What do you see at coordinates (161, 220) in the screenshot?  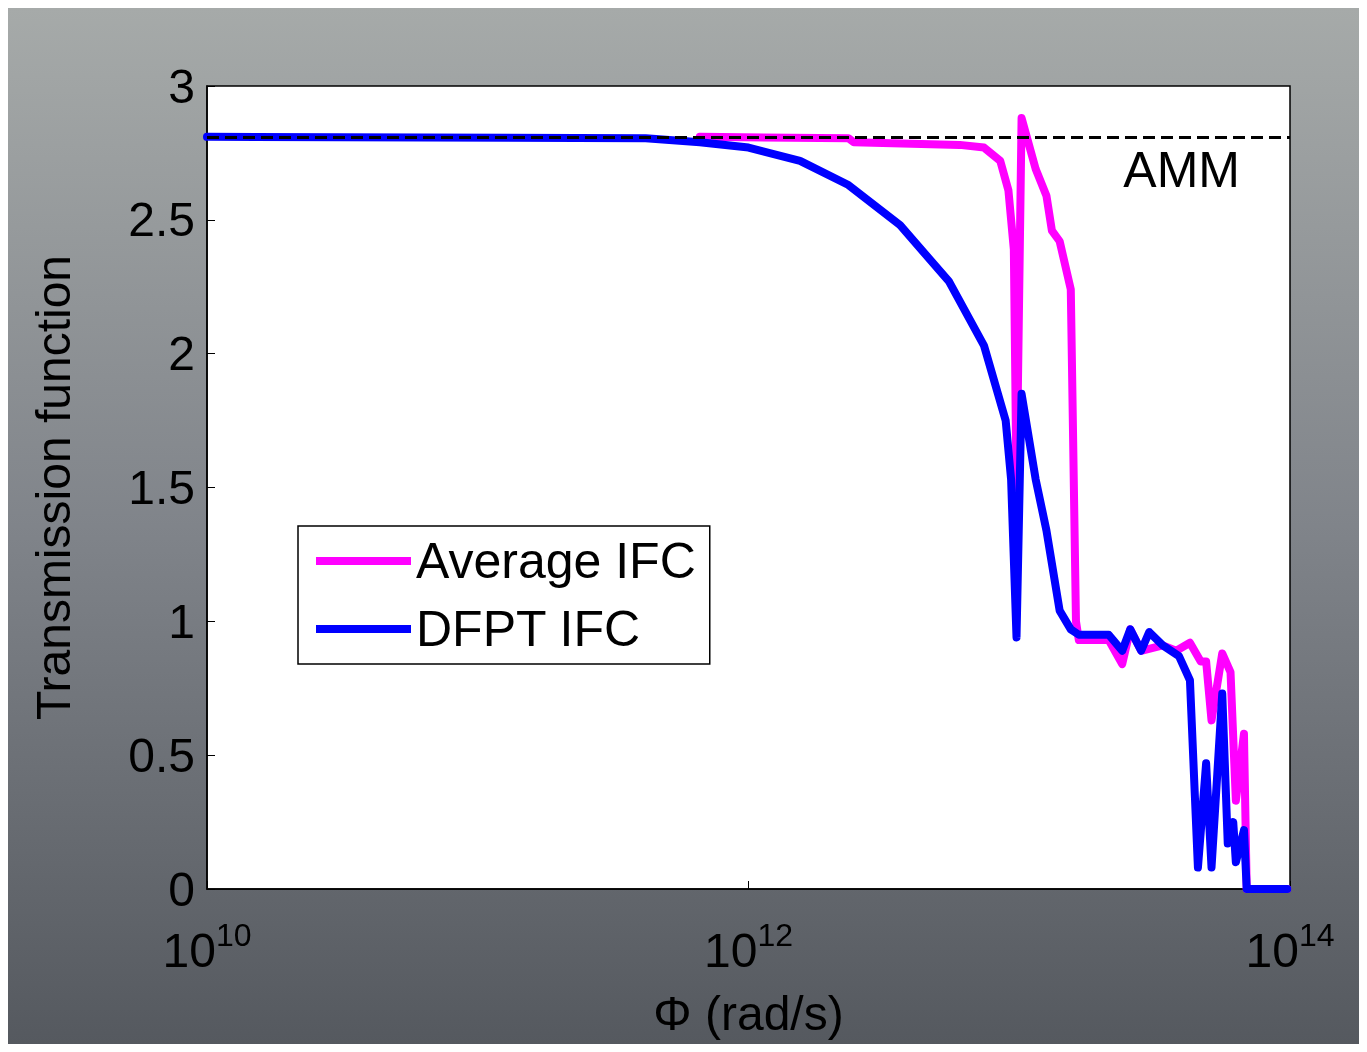 I see `y-tick-label: 2.5` at bounding box center [161, 220].